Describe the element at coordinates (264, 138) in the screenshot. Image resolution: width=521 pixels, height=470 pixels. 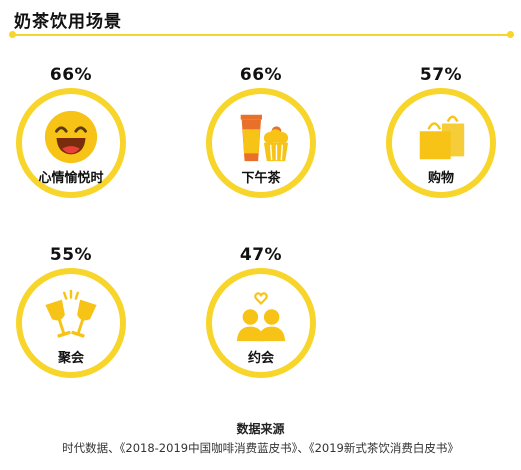
I see `tea-and-cake-icon` at that location.